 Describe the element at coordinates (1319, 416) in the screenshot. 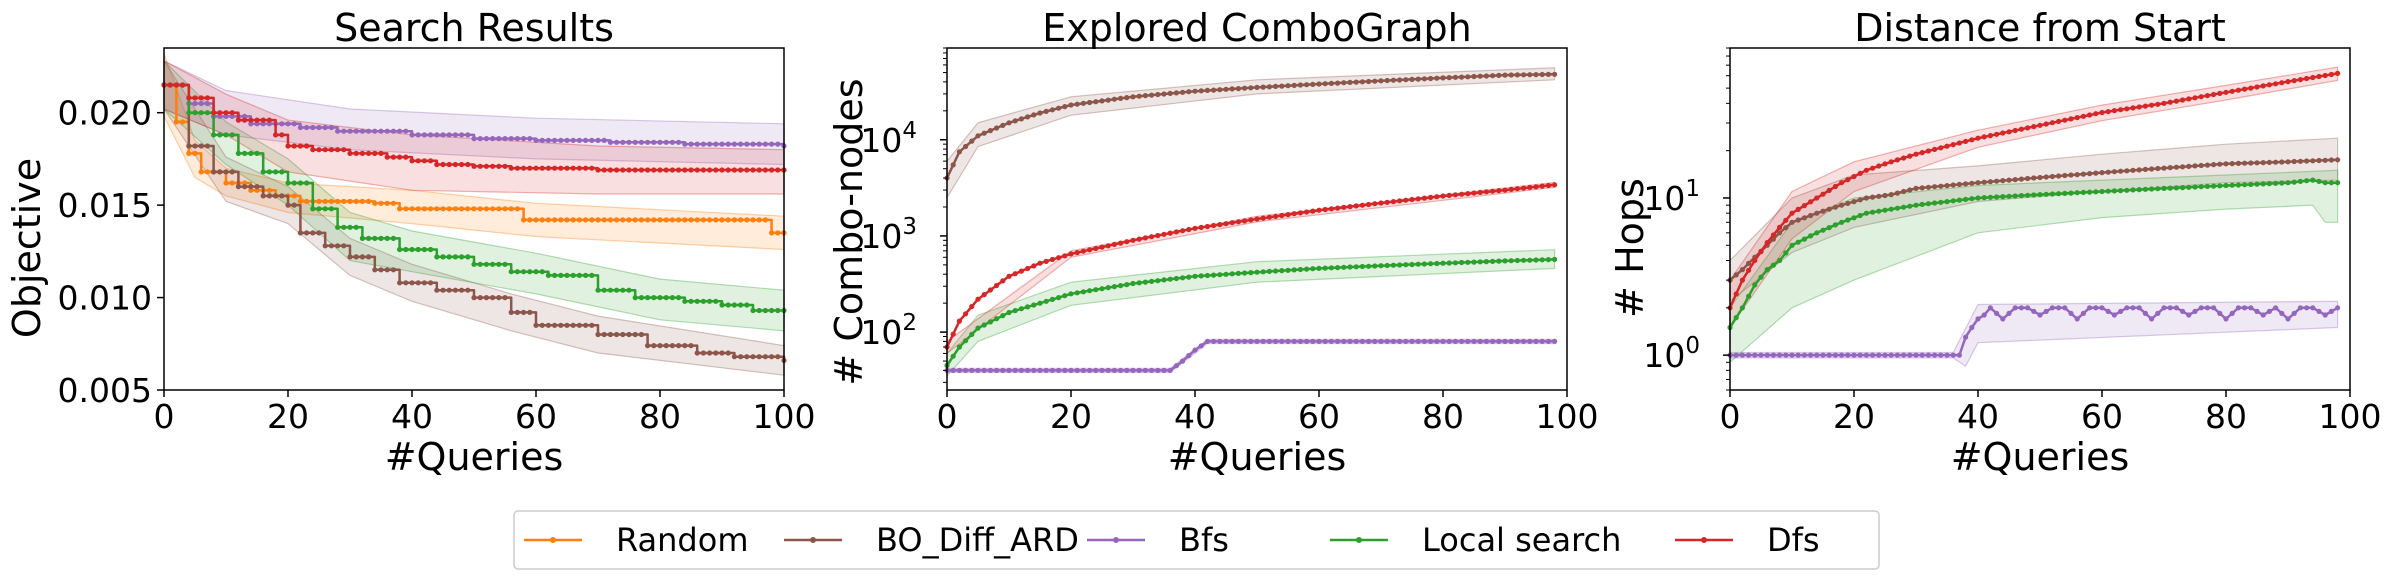

I see `x-tick-label: 60` at that location.